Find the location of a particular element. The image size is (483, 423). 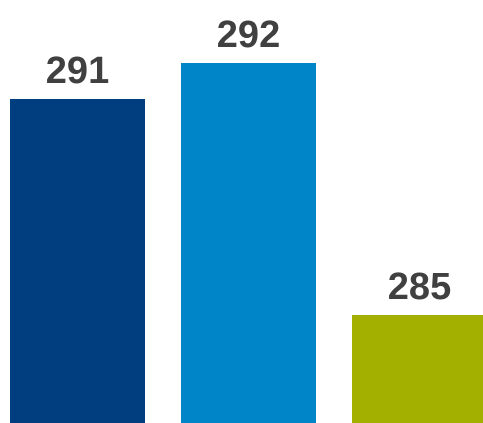

data-label-2: 292 is located at coordinates (248, 35).